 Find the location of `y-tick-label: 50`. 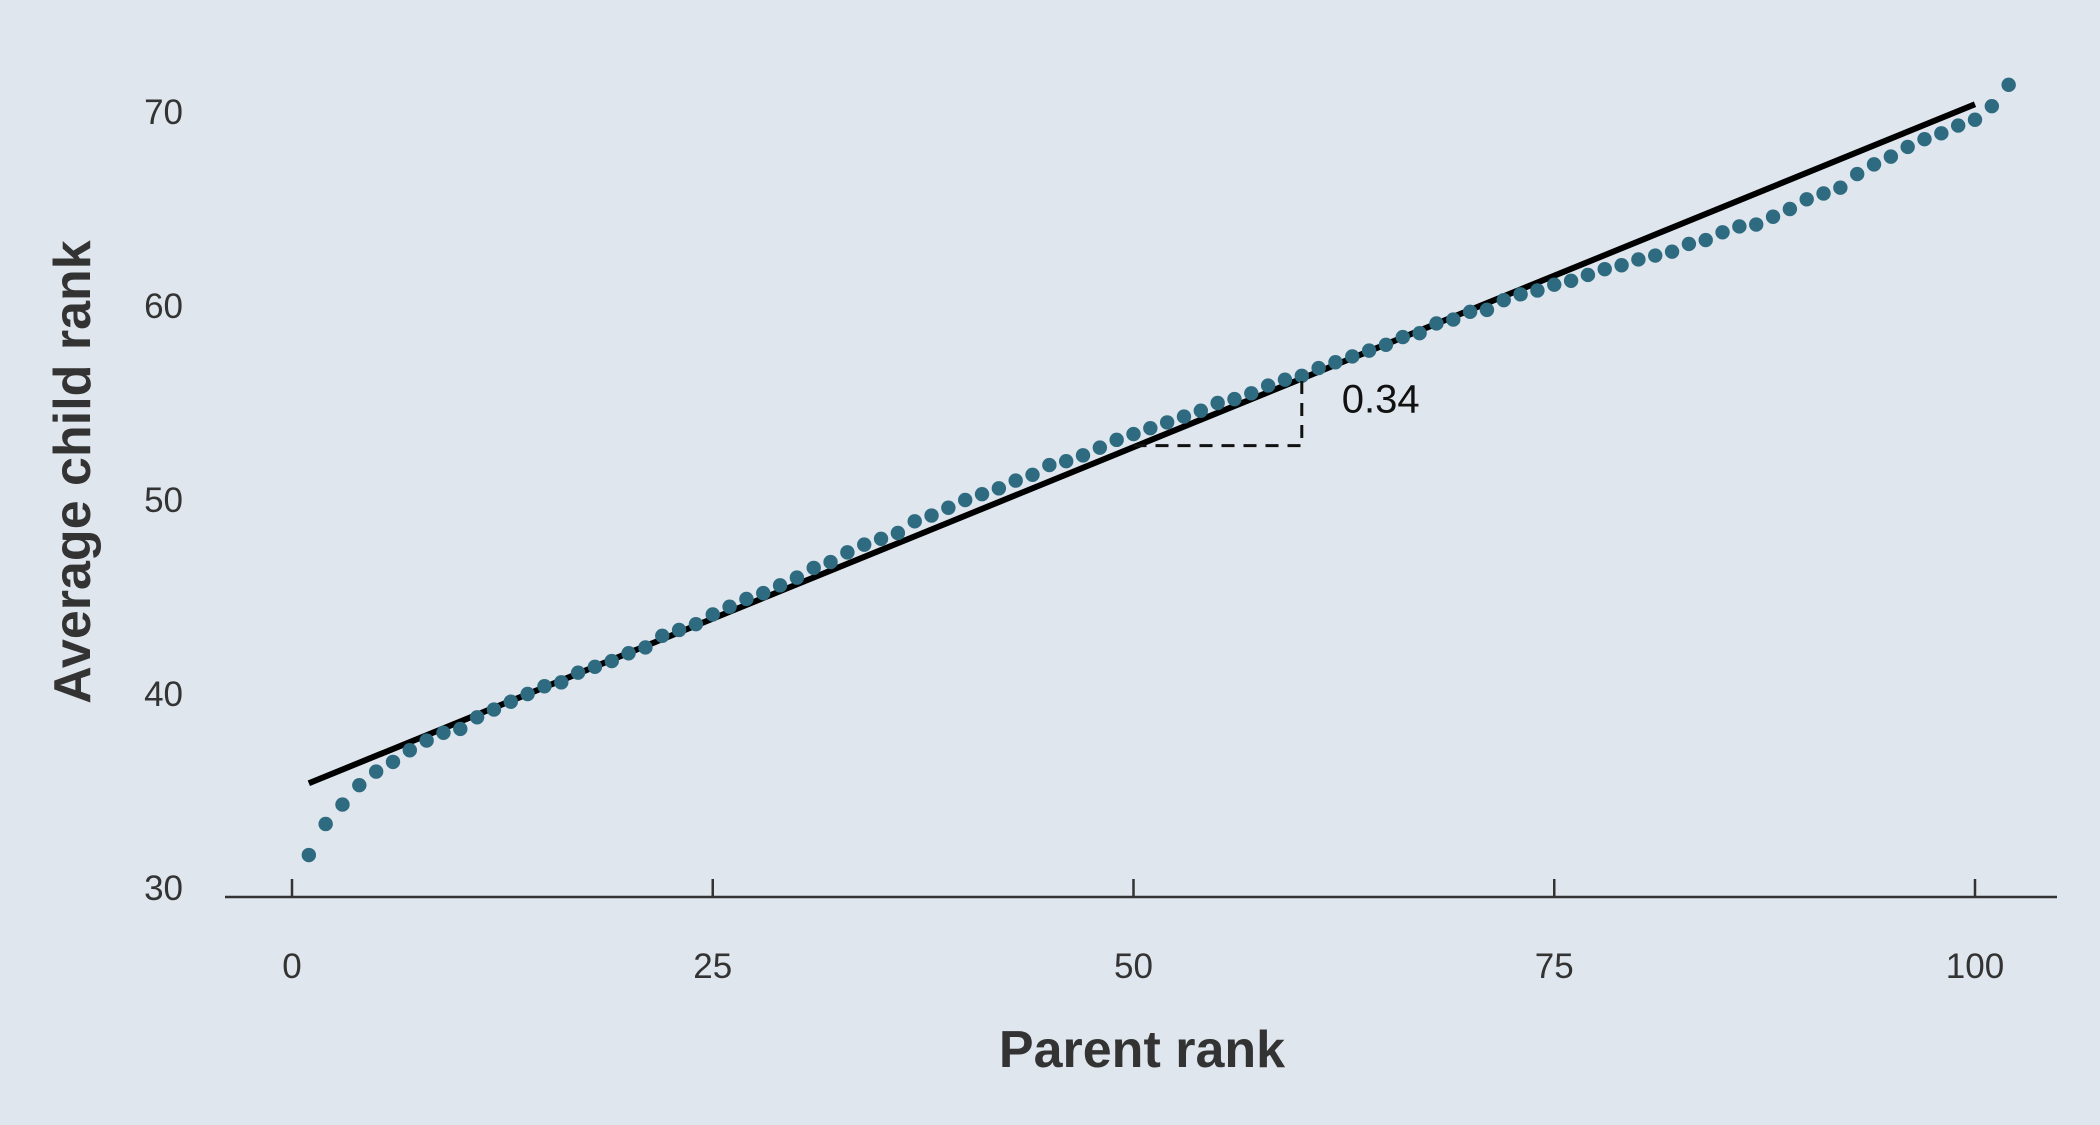

y-tick-label: 50 is located at coordinates (163, 500).